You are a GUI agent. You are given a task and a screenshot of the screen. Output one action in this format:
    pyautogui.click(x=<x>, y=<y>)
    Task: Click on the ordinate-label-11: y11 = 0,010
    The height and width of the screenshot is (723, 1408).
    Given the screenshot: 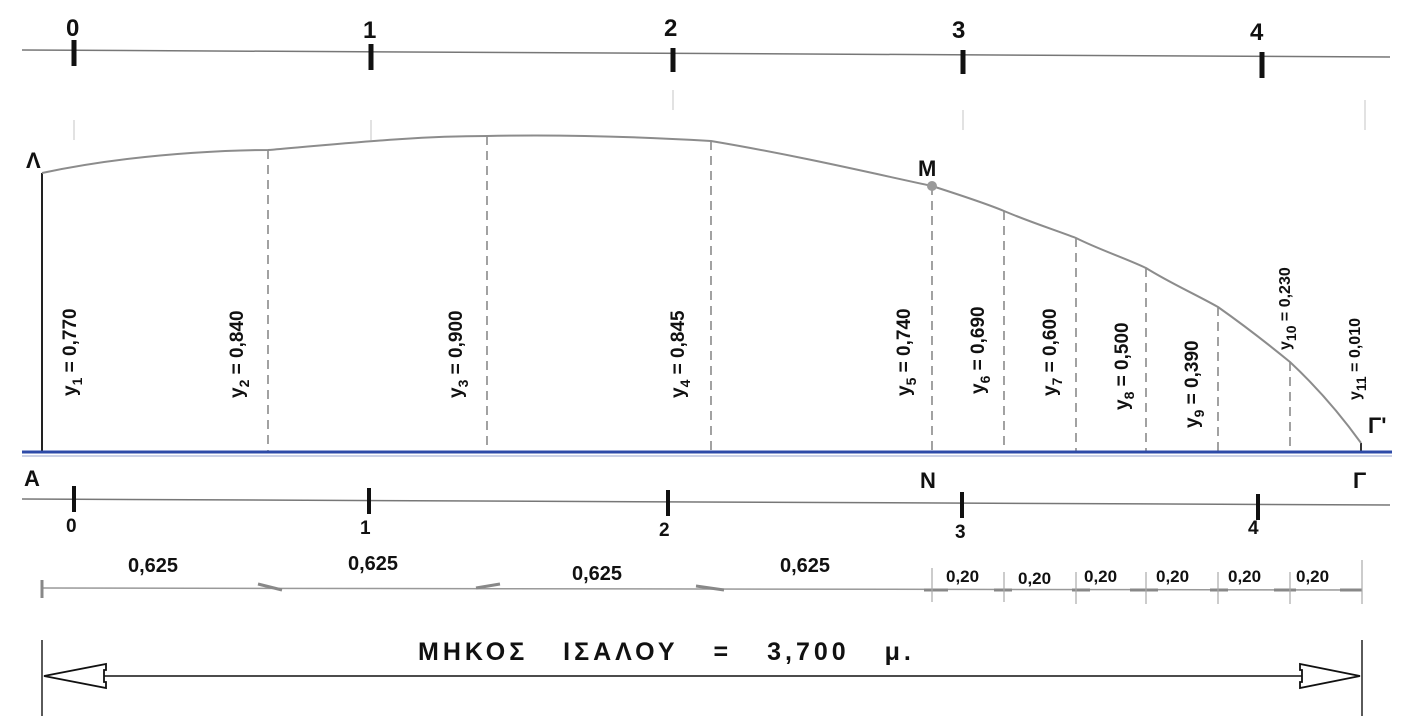 What is the action you would take?
    pyautogui.click(x=1358, y=359)
    